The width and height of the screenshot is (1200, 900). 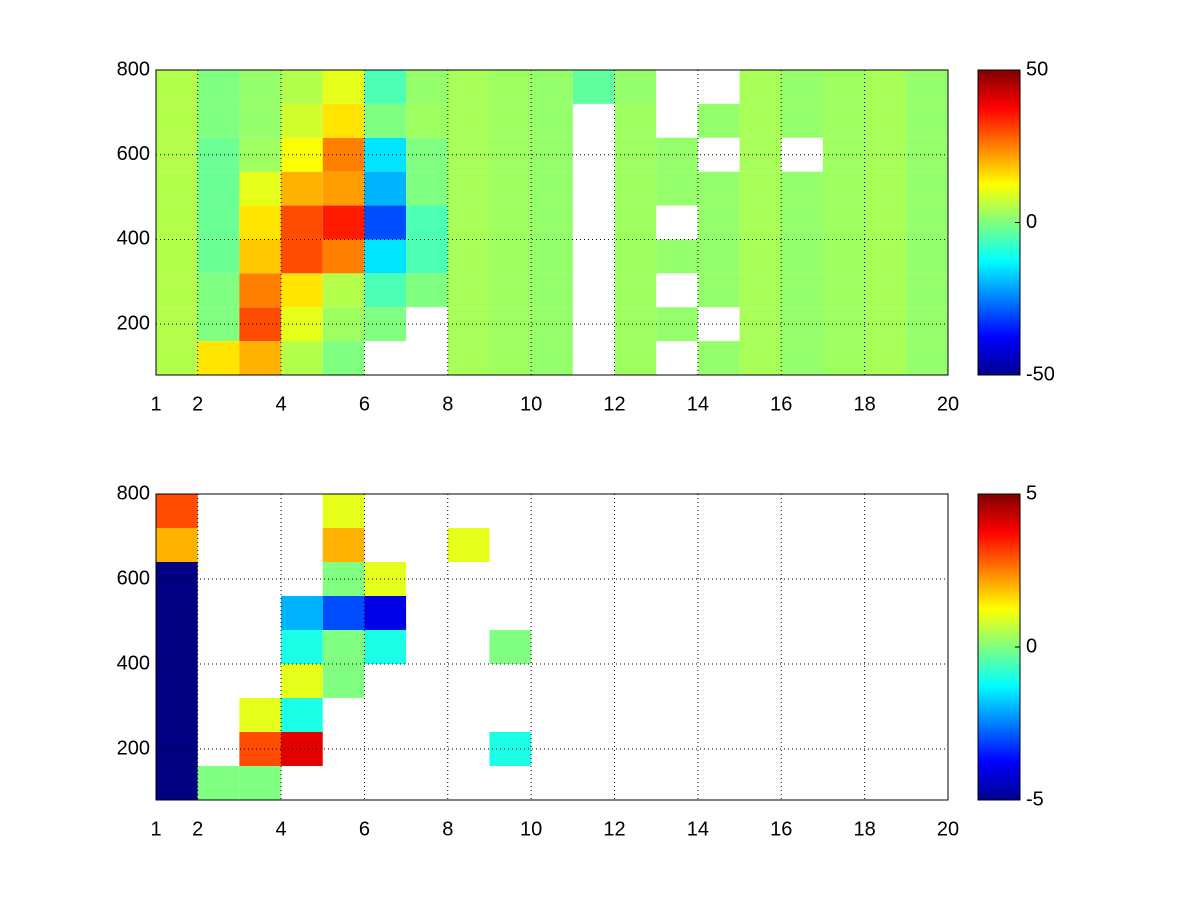 What do you see at coordinates (865, 829) in the screenshot?
I see `x-tick-label: 18` at bounding box center [865, 829].